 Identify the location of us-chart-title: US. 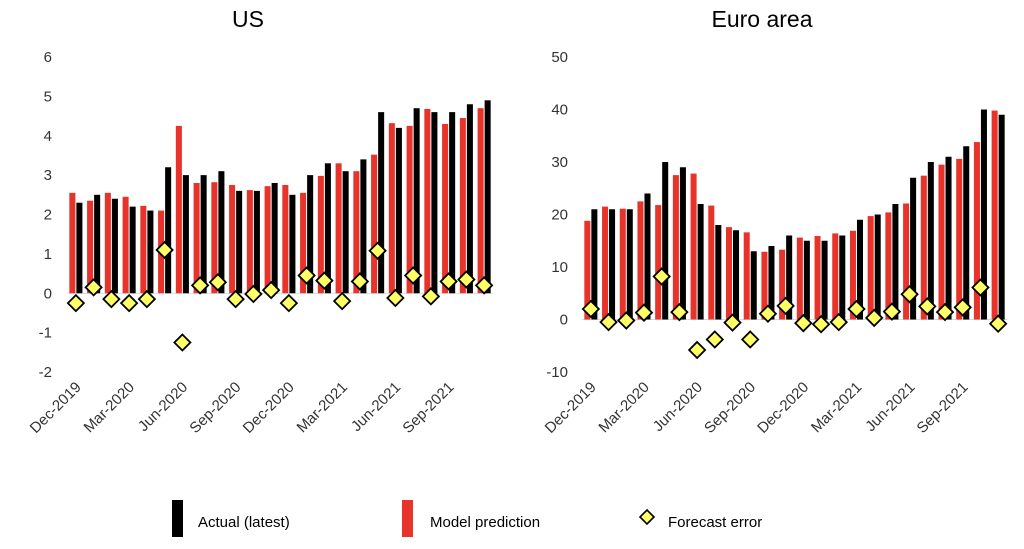
(248, 19).